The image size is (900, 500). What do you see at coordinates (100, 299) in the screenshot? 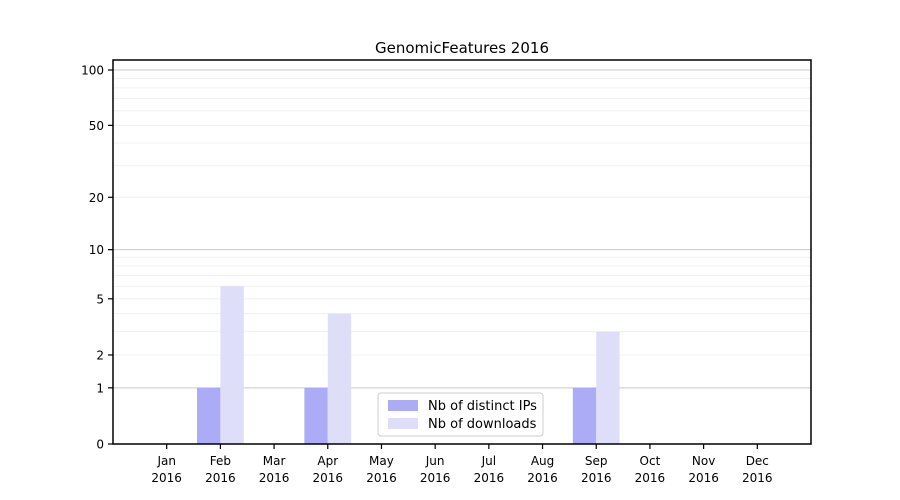
I see `y-tick-label: 5` at bounding box center [100, 299].